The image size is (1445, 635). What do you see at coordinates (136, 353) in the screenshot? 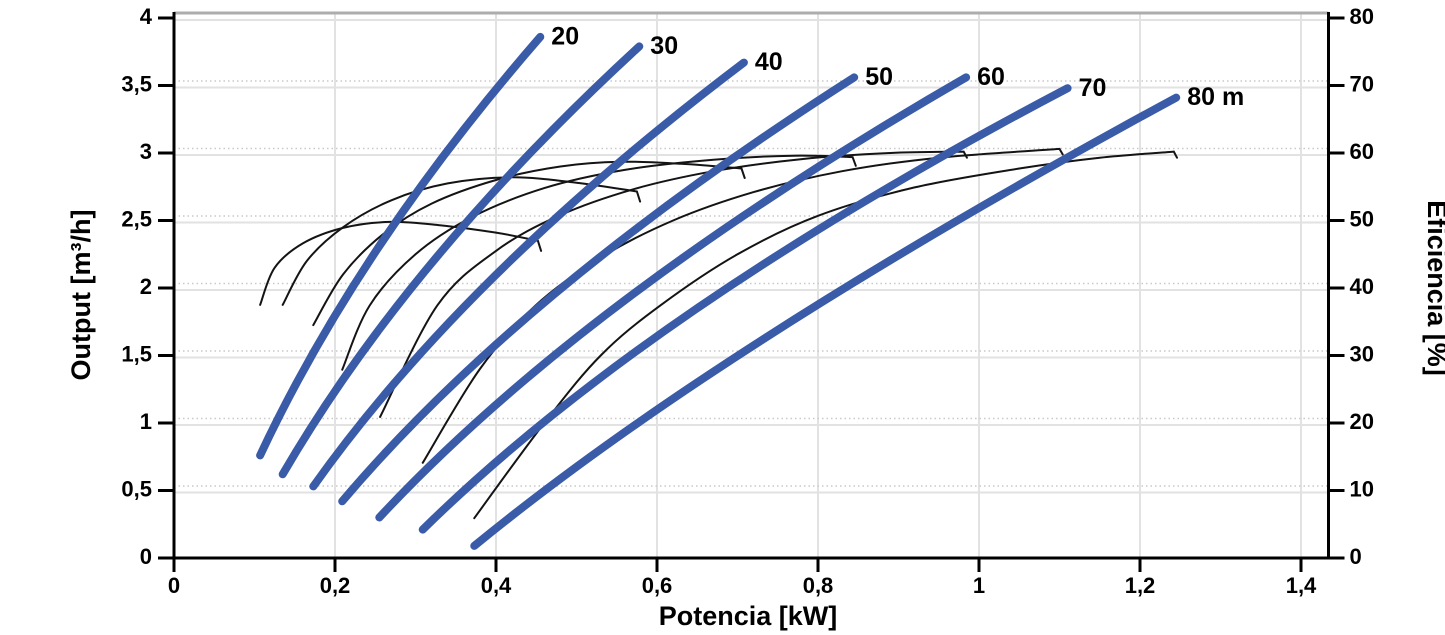
I see `left-tick-label: 1,5` at bounding box center [136, 353].